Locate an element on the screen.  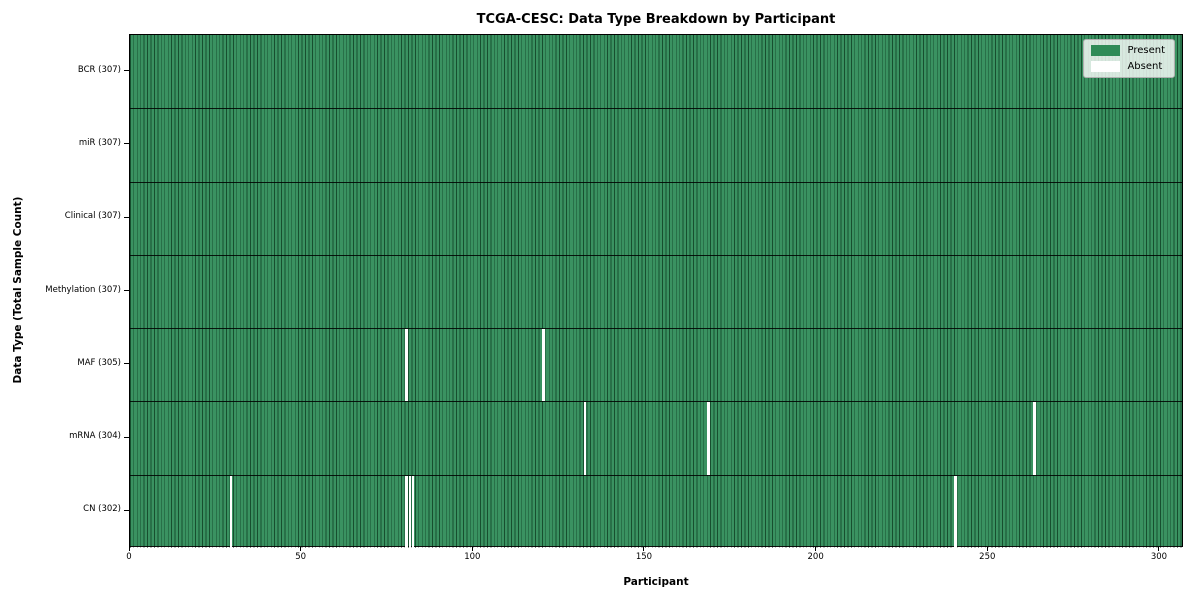
heatmap-row-bcr is located at coordinates (656, 72).